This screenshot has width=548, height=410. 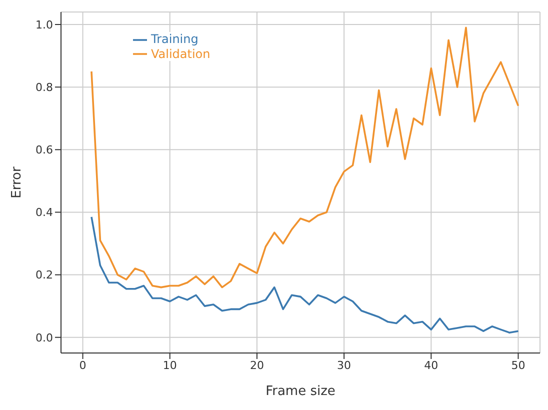 I want to click on y-tick-label: 0.0, so click(x=44, y=337).